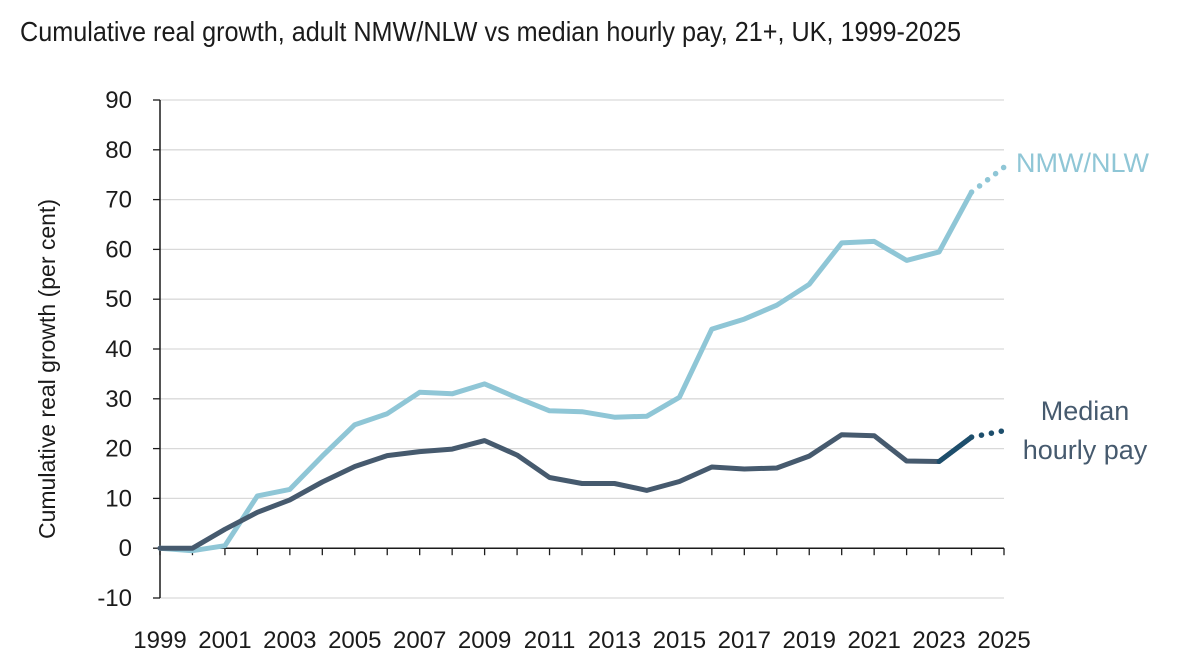 This screenshot has width=1195, height=672. I want to click on x-tick-label: 2005, so click(354, 640).